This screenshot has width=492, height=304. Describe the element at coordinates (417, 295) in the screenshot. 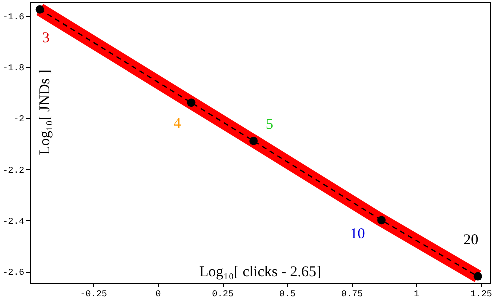

I see `x-tick-label: 1` at that location.